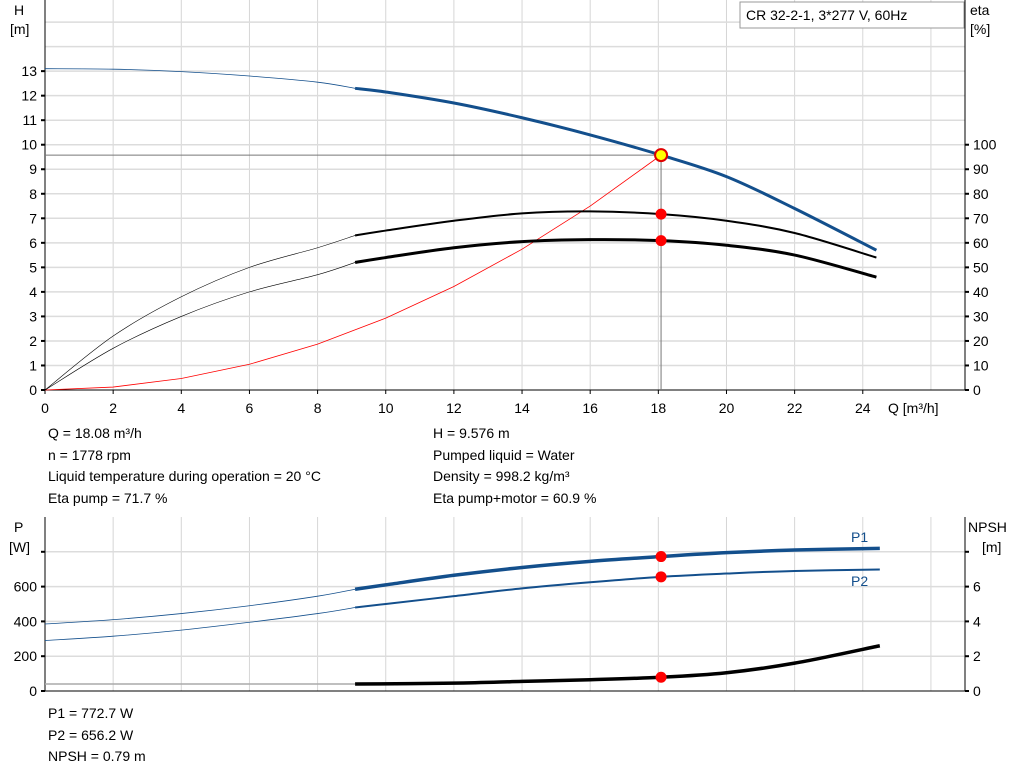 Image resolution: width=1024 pixels, height=781 pixels. I want to click on y-right-tick-label: 100, so click(985, 145).